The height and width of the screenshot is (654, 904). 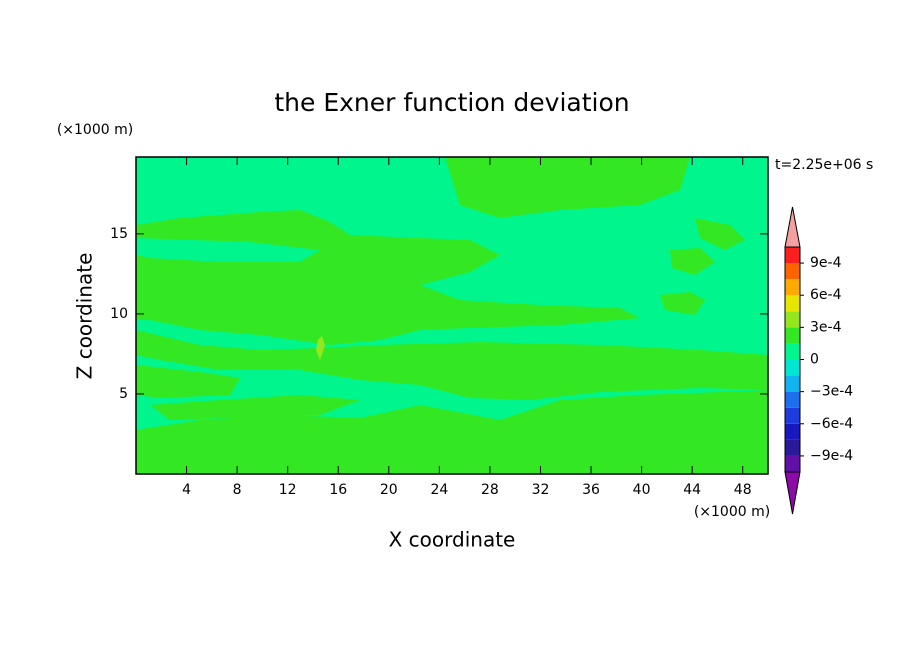 What do you see at coordinates (743, 490) in the screenshot?
I see `x-tick-label: 48` at bounding box center [743, 490].